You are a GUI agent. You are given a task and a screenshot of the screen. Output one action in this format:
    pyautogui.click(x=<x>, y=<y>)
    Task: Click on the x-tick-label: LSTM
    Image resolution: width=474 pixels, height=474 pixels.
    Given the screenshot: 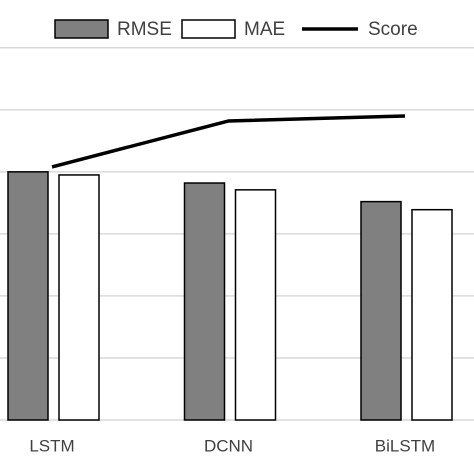 What is the action you would take?
    pyautogui.click(x=51, y=445)
    